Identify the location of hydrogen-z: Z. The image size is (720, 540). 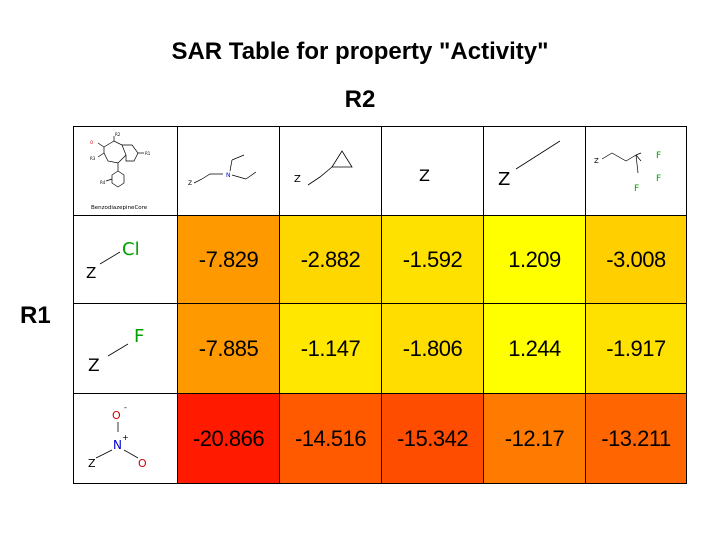
(424, 175).